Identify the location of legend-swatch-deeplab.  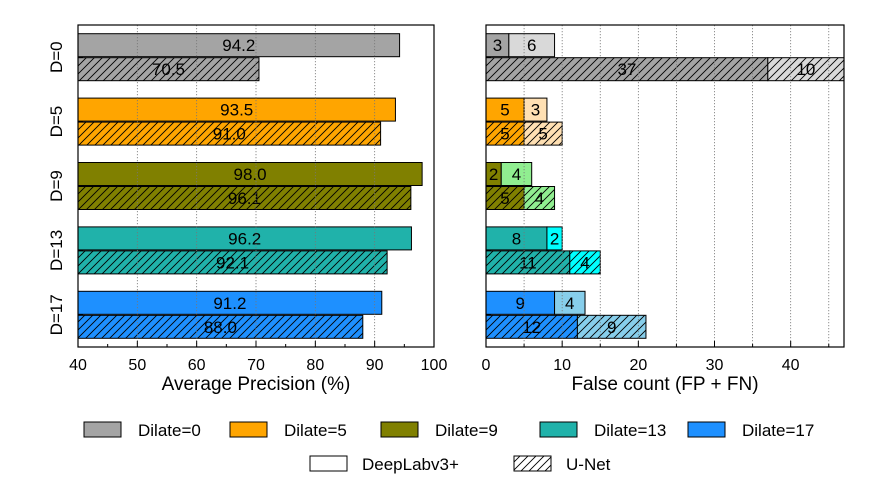
(328, 463).